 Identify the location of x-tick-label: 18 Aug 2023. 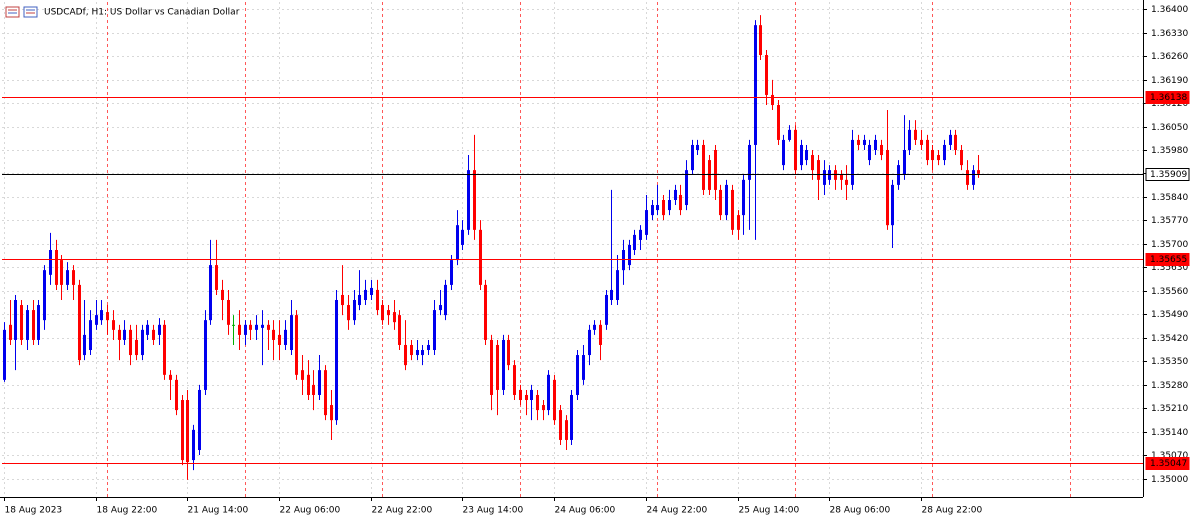
(34, 511).